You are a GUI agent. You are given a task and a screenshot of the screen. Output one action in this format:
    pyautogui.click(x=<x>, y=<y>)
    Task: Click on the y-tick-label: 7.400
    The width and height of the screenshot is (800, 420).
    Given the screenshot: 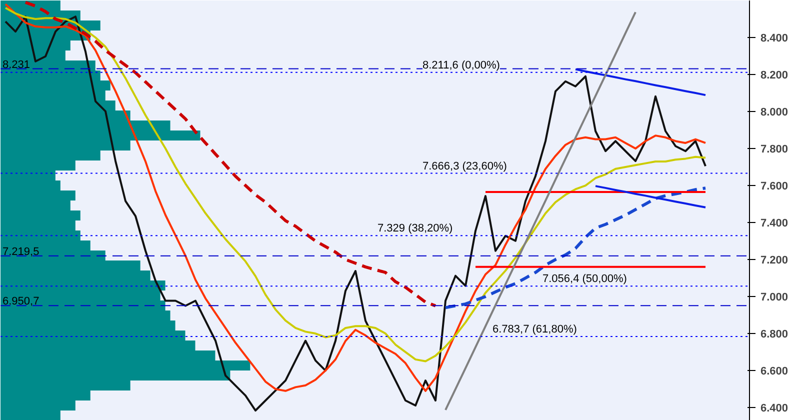 What is the action you would take?
    pyautogui.click(x=774, y=224)
    